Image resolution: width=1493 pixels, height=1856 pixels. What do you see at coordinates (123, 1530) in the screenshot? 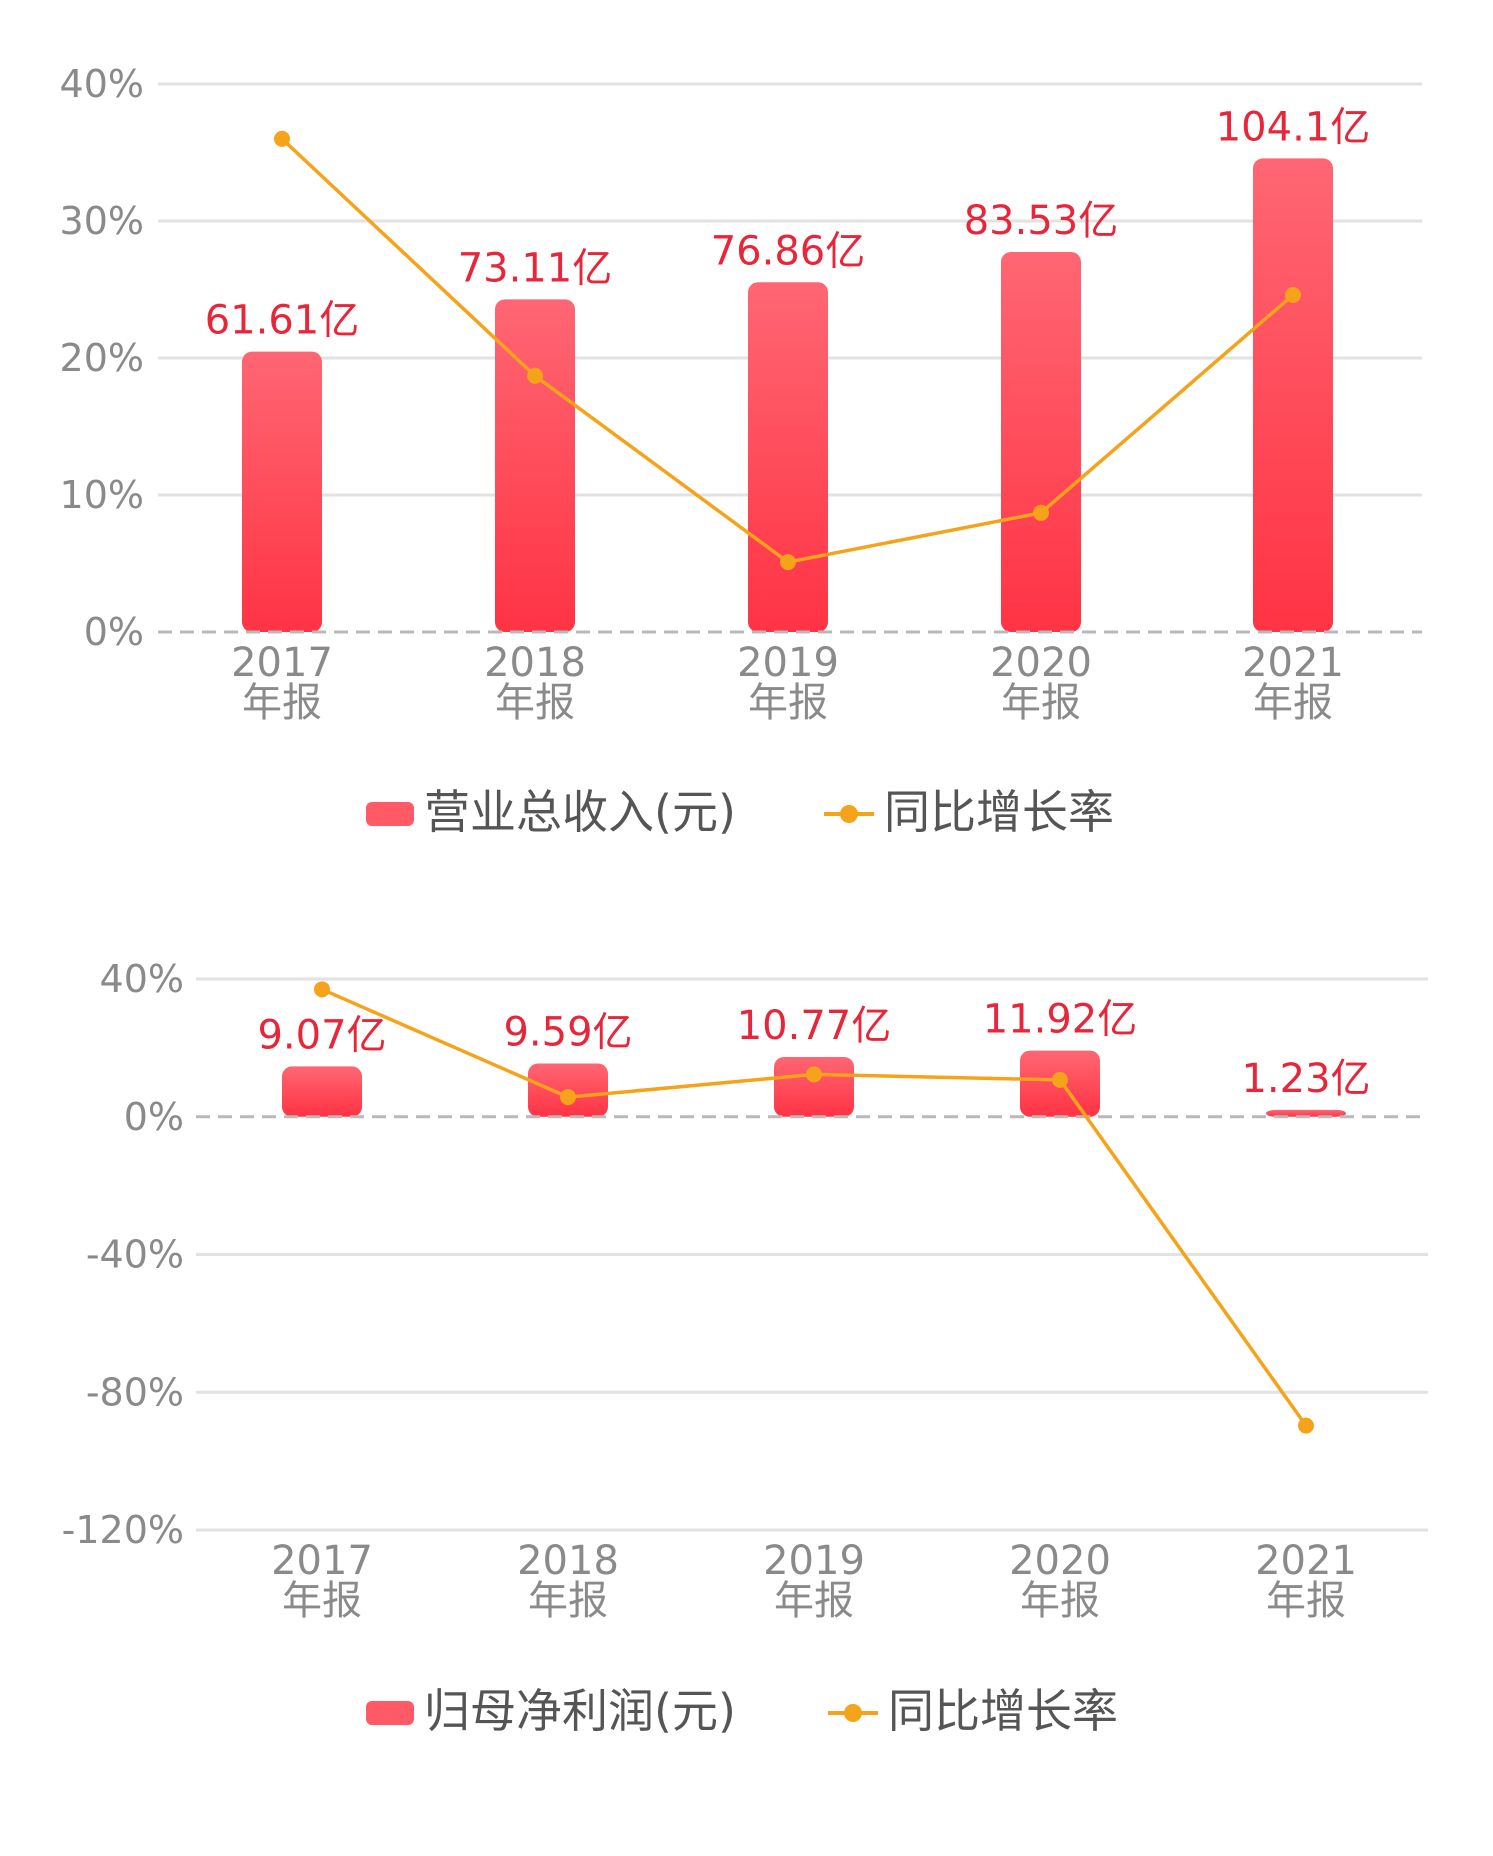
I see `y-tick-label: -120%` at bounding box center [123, 1530].